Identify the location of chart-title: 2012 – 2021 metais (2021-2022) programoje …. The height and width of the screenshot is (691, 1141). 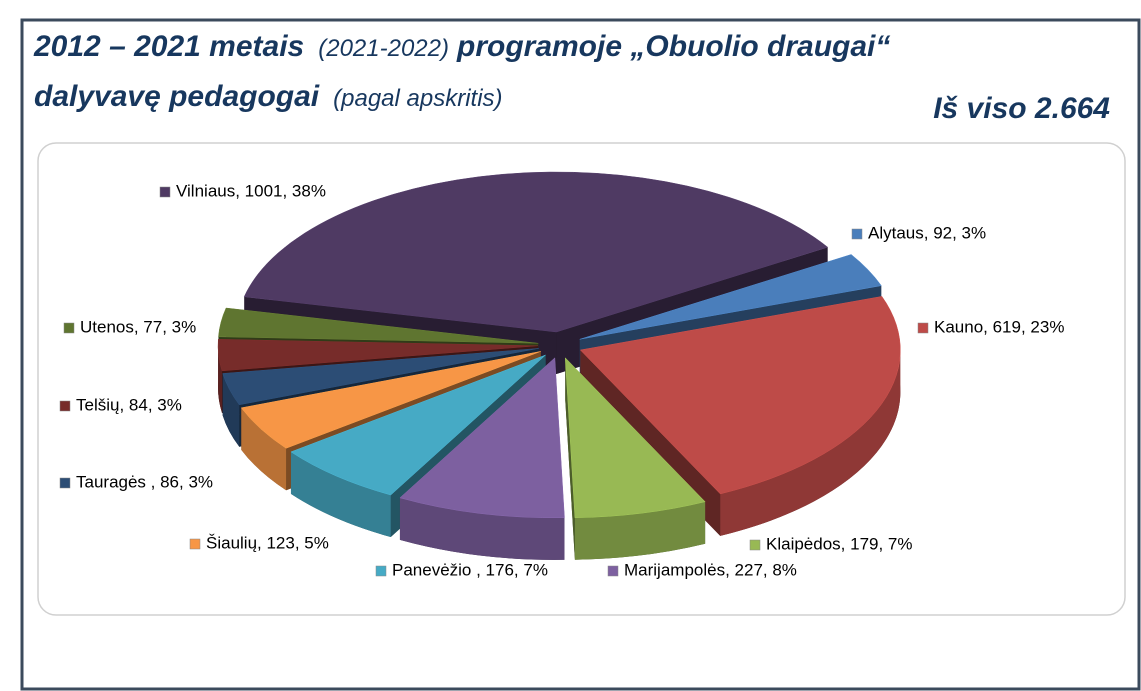
(461, 46).